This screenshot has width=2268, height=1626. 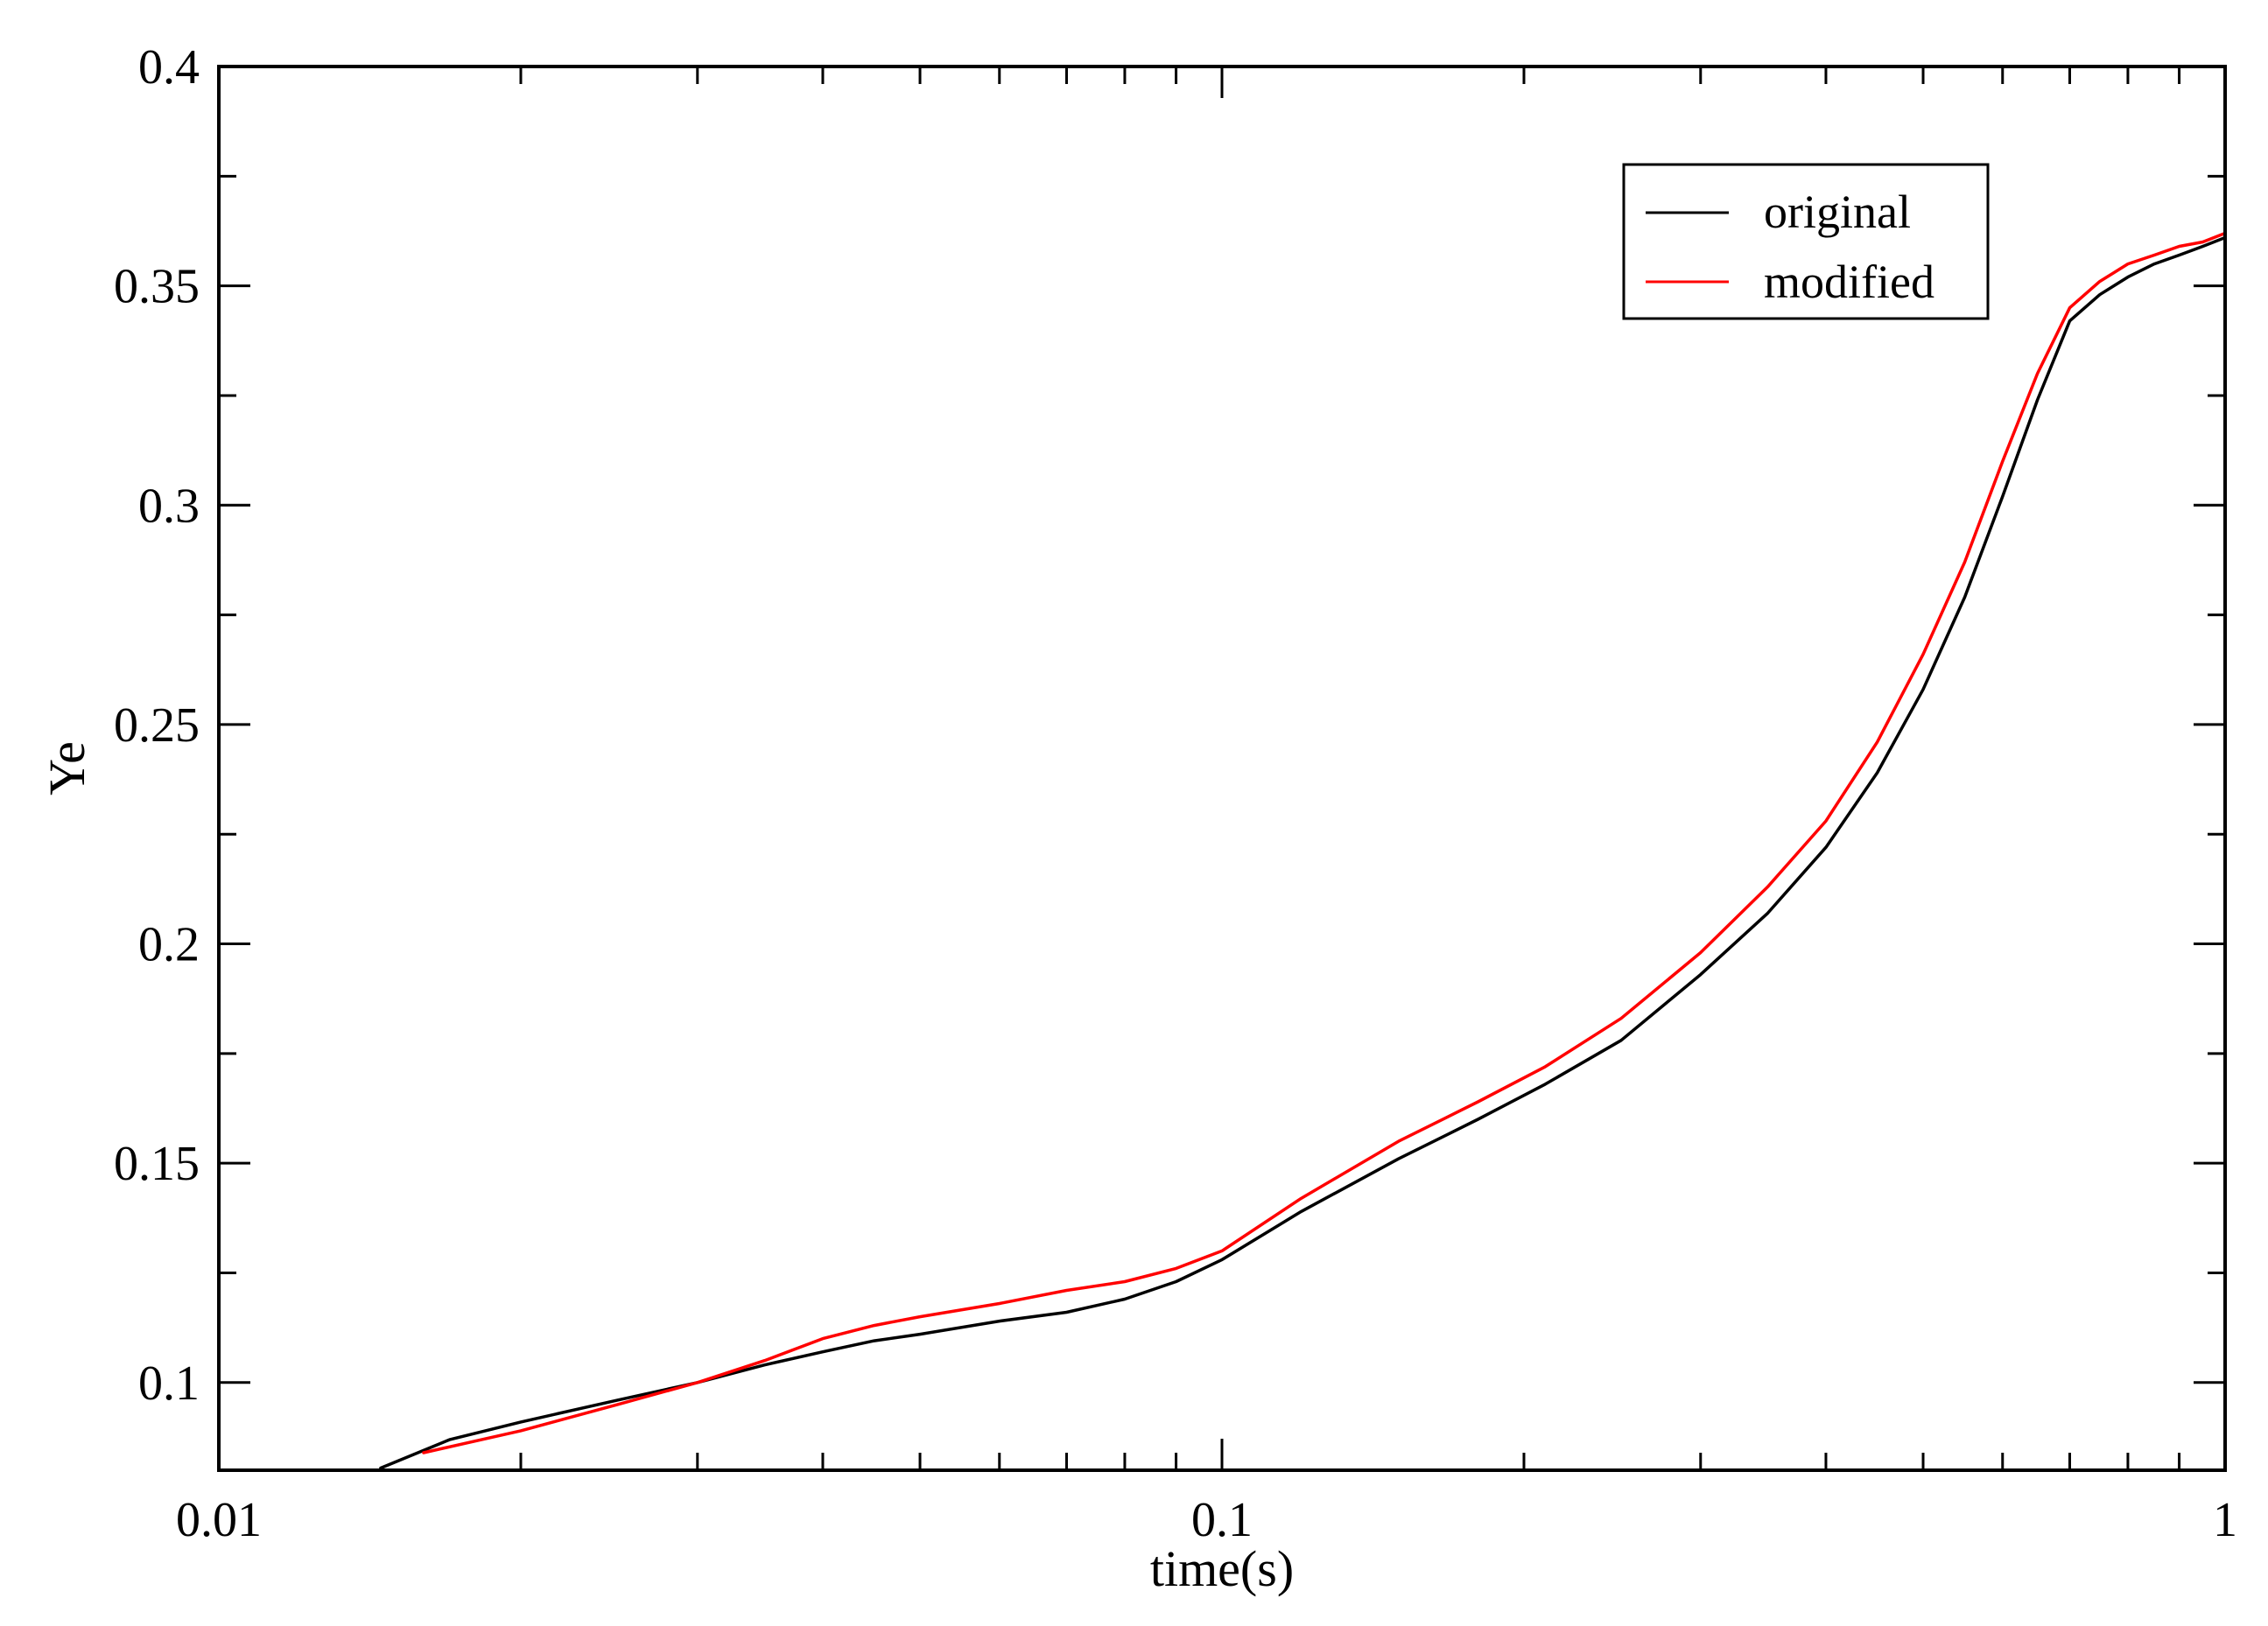 I want to click on legend-box, so click(x=1806, y=242).